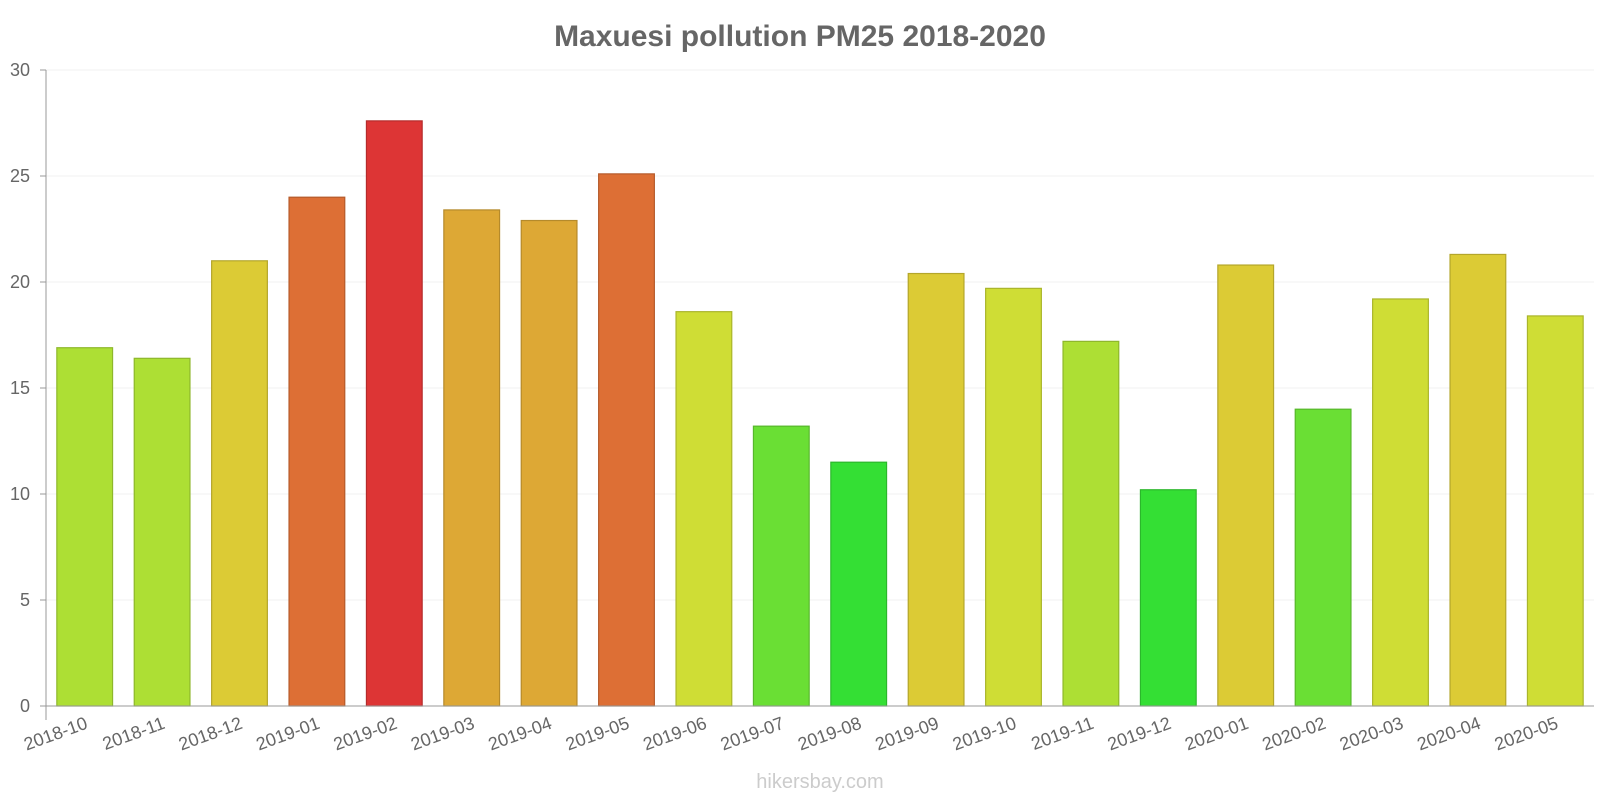  I want to click on x-tick-label-2020-04: 2020-04, so click(1448, 733).